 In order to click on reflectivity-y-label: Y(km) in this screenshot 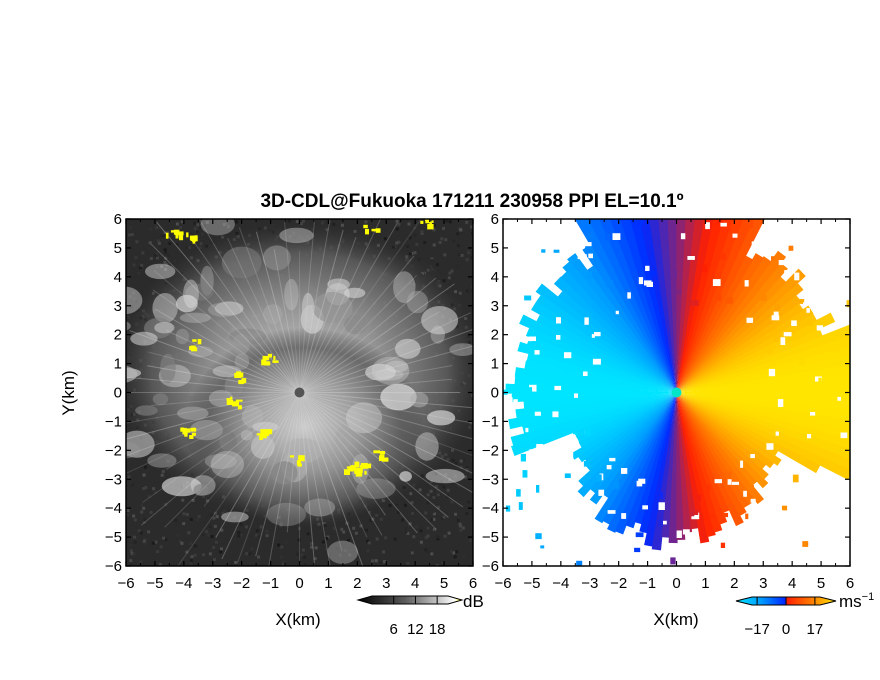, I will do `click(68, 392)`.